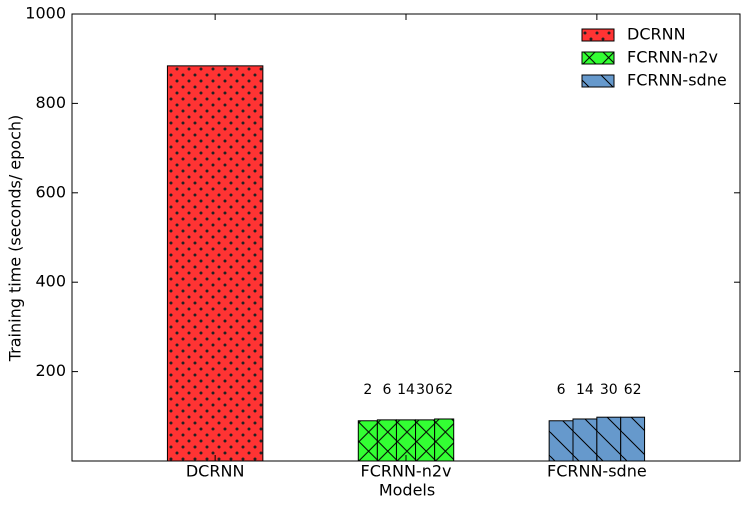 Image resolution: width=748 pixels, height=511 pixels. Describe the element at coordinates (50, 191) in the screenshot. I see `y-tick-label: 600` at that location.